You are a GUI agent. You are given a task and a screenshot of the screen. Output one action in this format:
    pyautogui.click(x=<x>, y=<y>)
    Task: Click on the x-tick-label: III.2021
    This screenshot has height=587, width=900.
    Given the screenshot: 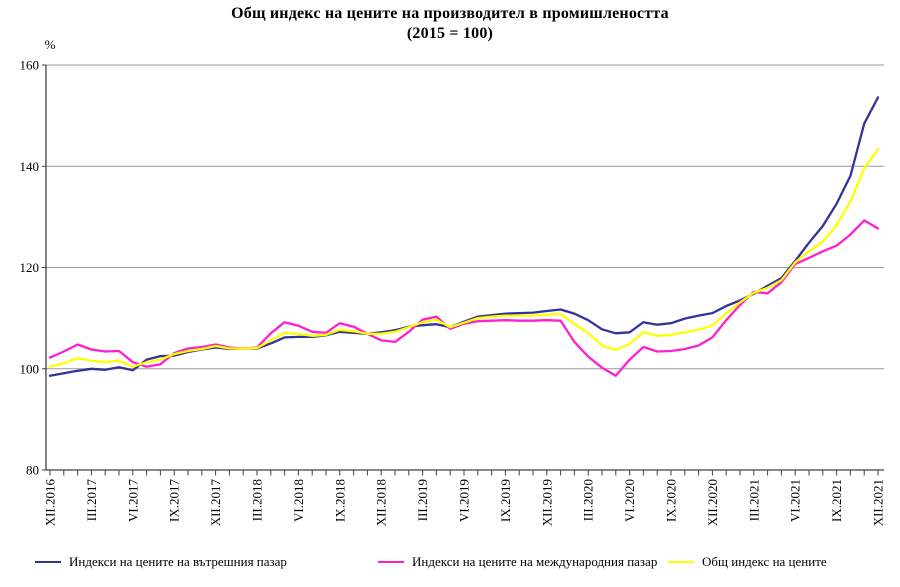 What is the action you would take?
    pyautogui.click(x=753, y=500)
    